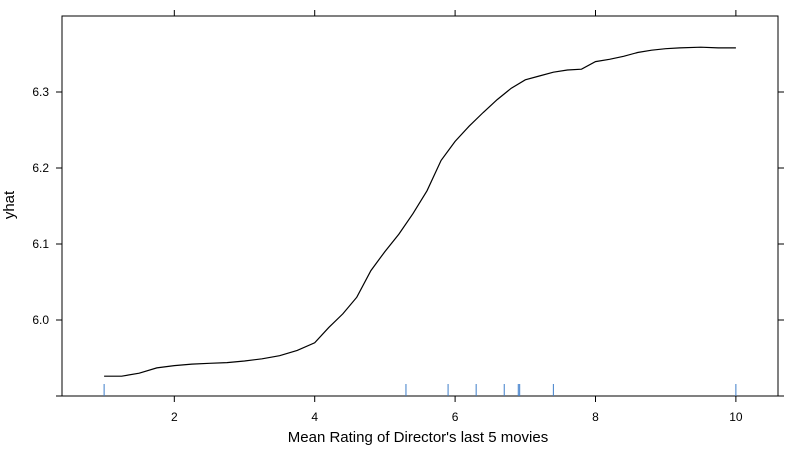 The width and height of the screenshot is (800, 458). Describe the element at coordinates (40, 92) in the screenshot. I see `y-tick-label: 6.3` at that location.